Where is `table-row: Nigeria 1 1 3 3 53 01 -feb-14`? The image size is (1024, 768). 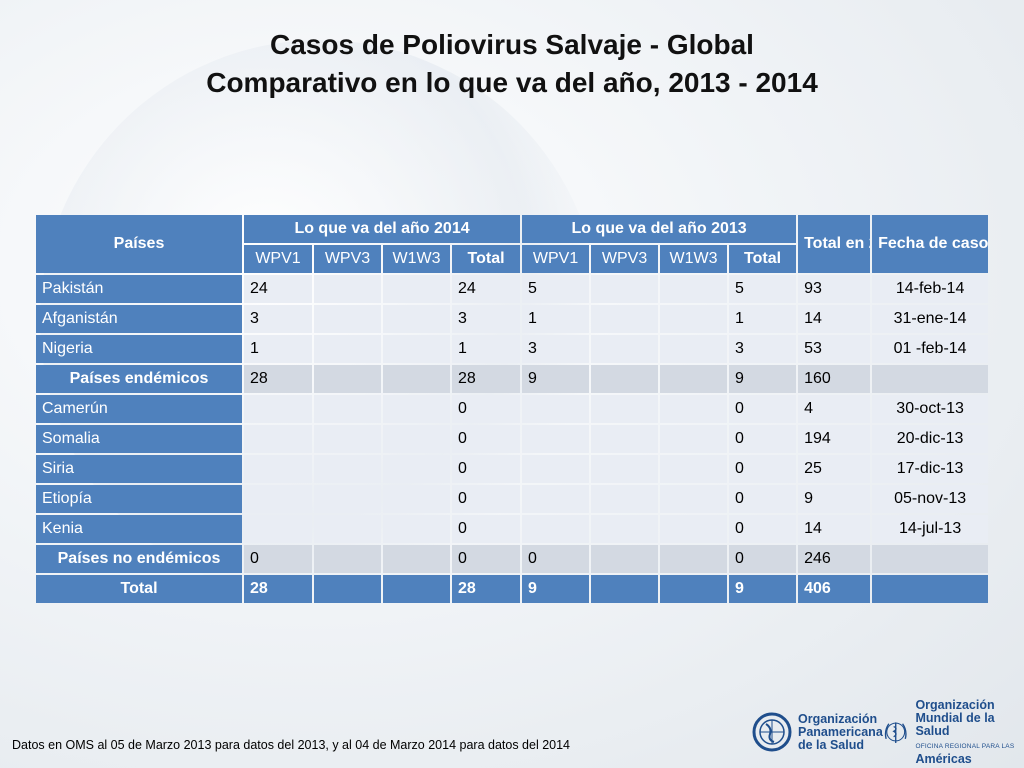
table-row: Nigeria 1 1 3 3 53 01 -feb-14 is located at coordinates (512, 349).